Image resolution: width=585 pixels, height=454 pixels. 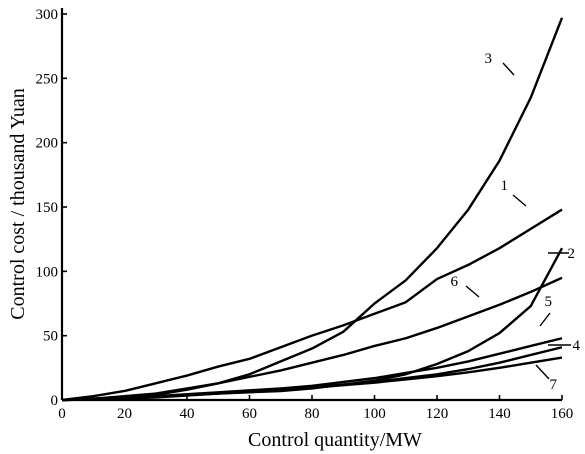 I want to click on y-tick-label: 250, so click(x=47, y=79).